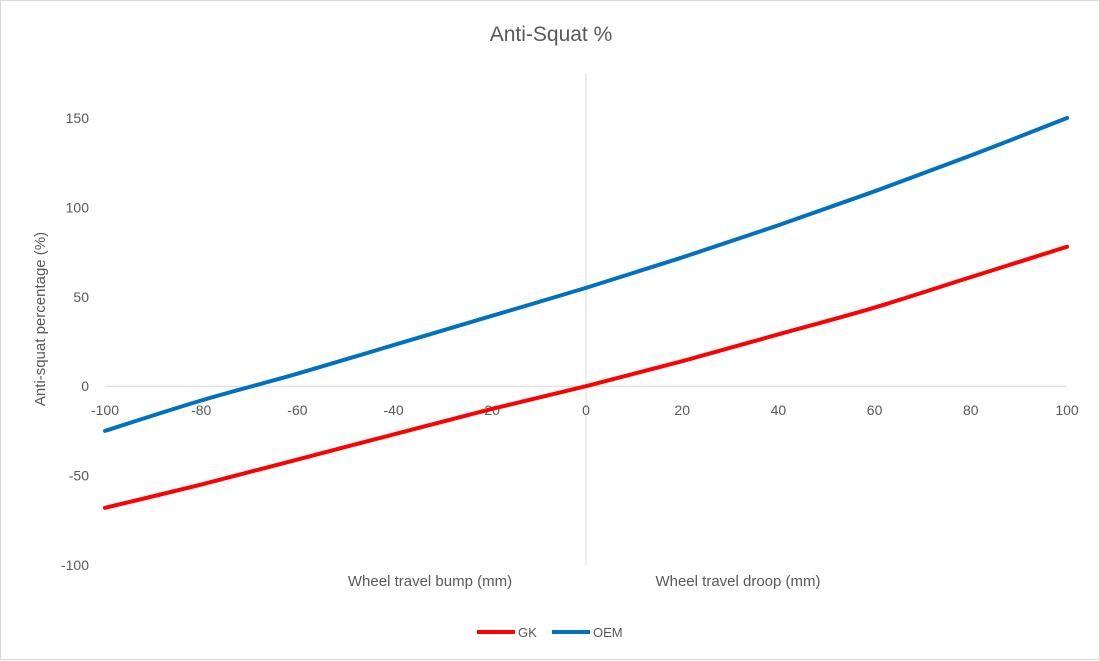 Image resolution: width=1100 pixels, height=661 pixels. Describe the element at coordinates (78, 207) in the screenshot. I see `y-tick-label: 100` at that location.